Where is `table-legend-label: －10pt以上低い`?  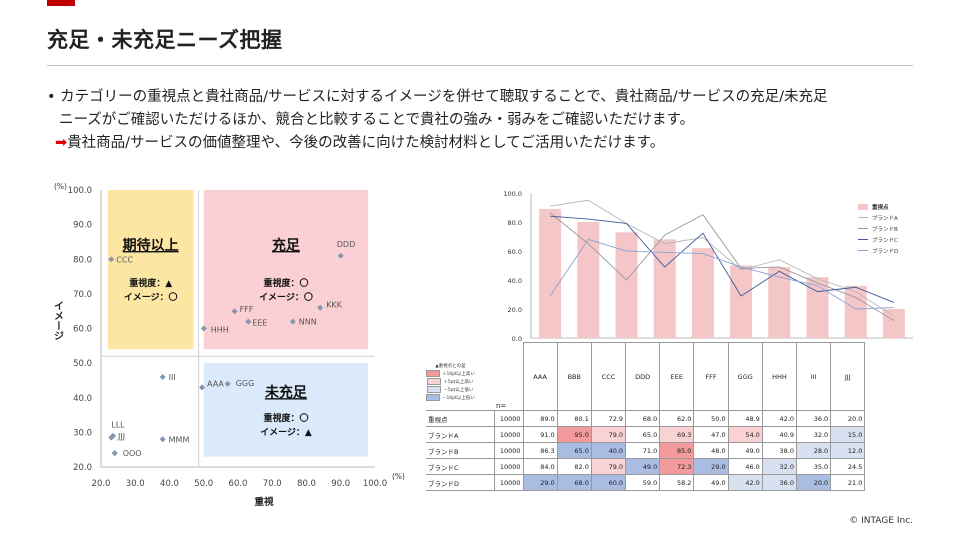 table-legend-label: －10pt以上低い is located at coordinates (458, 398).